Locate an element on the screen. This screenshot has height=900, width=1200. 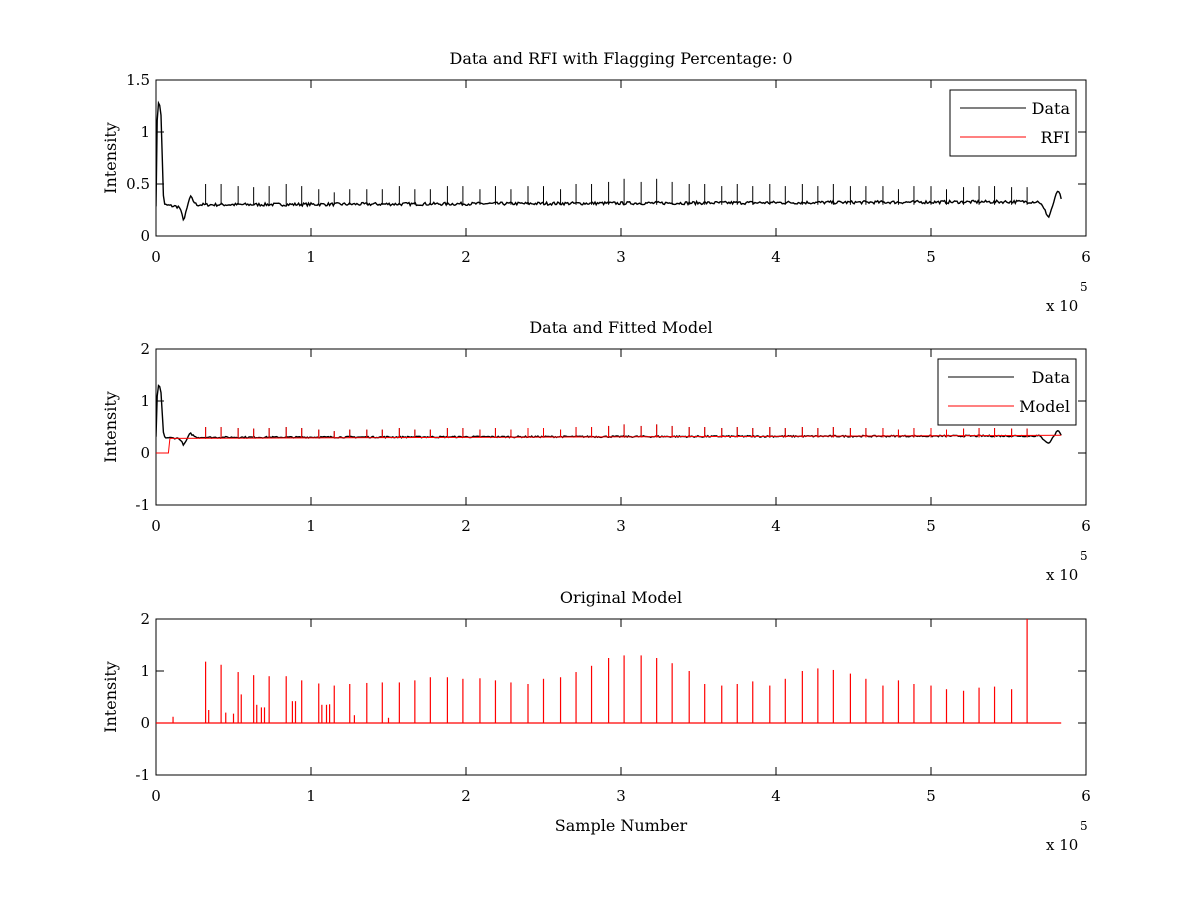
chart-title: Data and Fitted Model is located at coordinates (620, 327).